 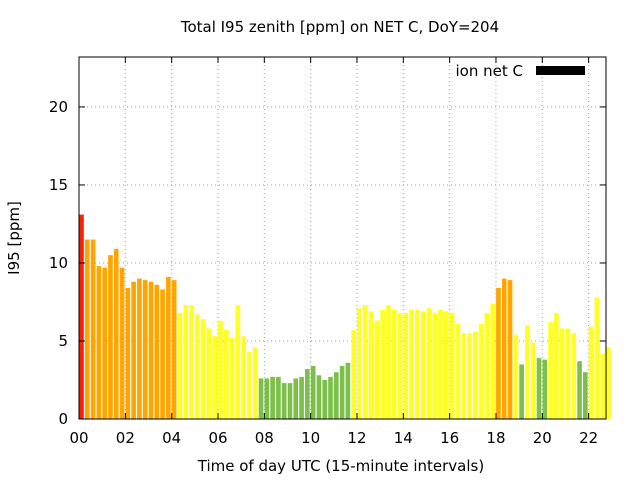 What do you see at coordinates (14, 238) in the screenshot?
I see `y-axis-label: I95 [ppm]` at bounding box center [14, 238].